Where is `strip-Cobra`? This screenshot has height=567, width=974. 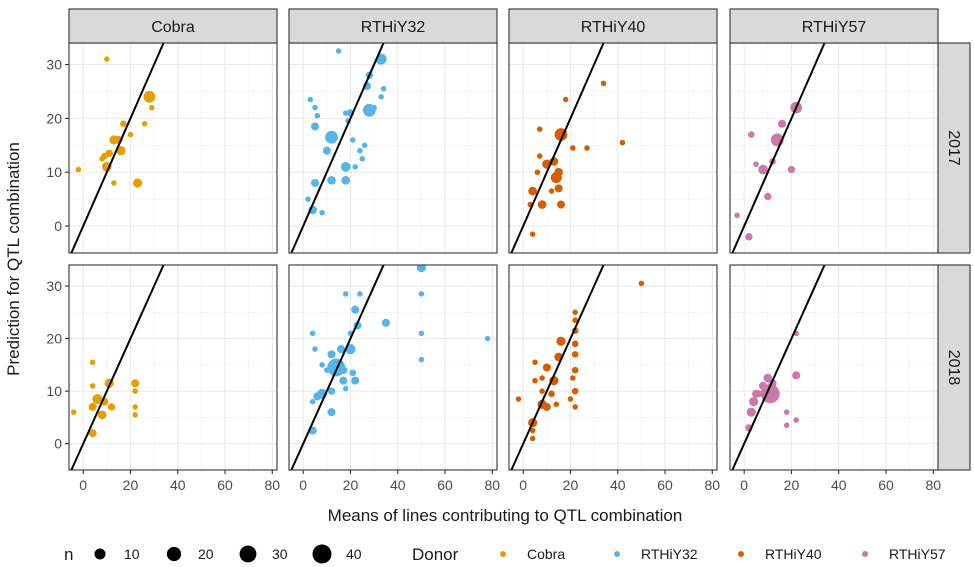 strip-Cobra is located at coordinates (173, 26).